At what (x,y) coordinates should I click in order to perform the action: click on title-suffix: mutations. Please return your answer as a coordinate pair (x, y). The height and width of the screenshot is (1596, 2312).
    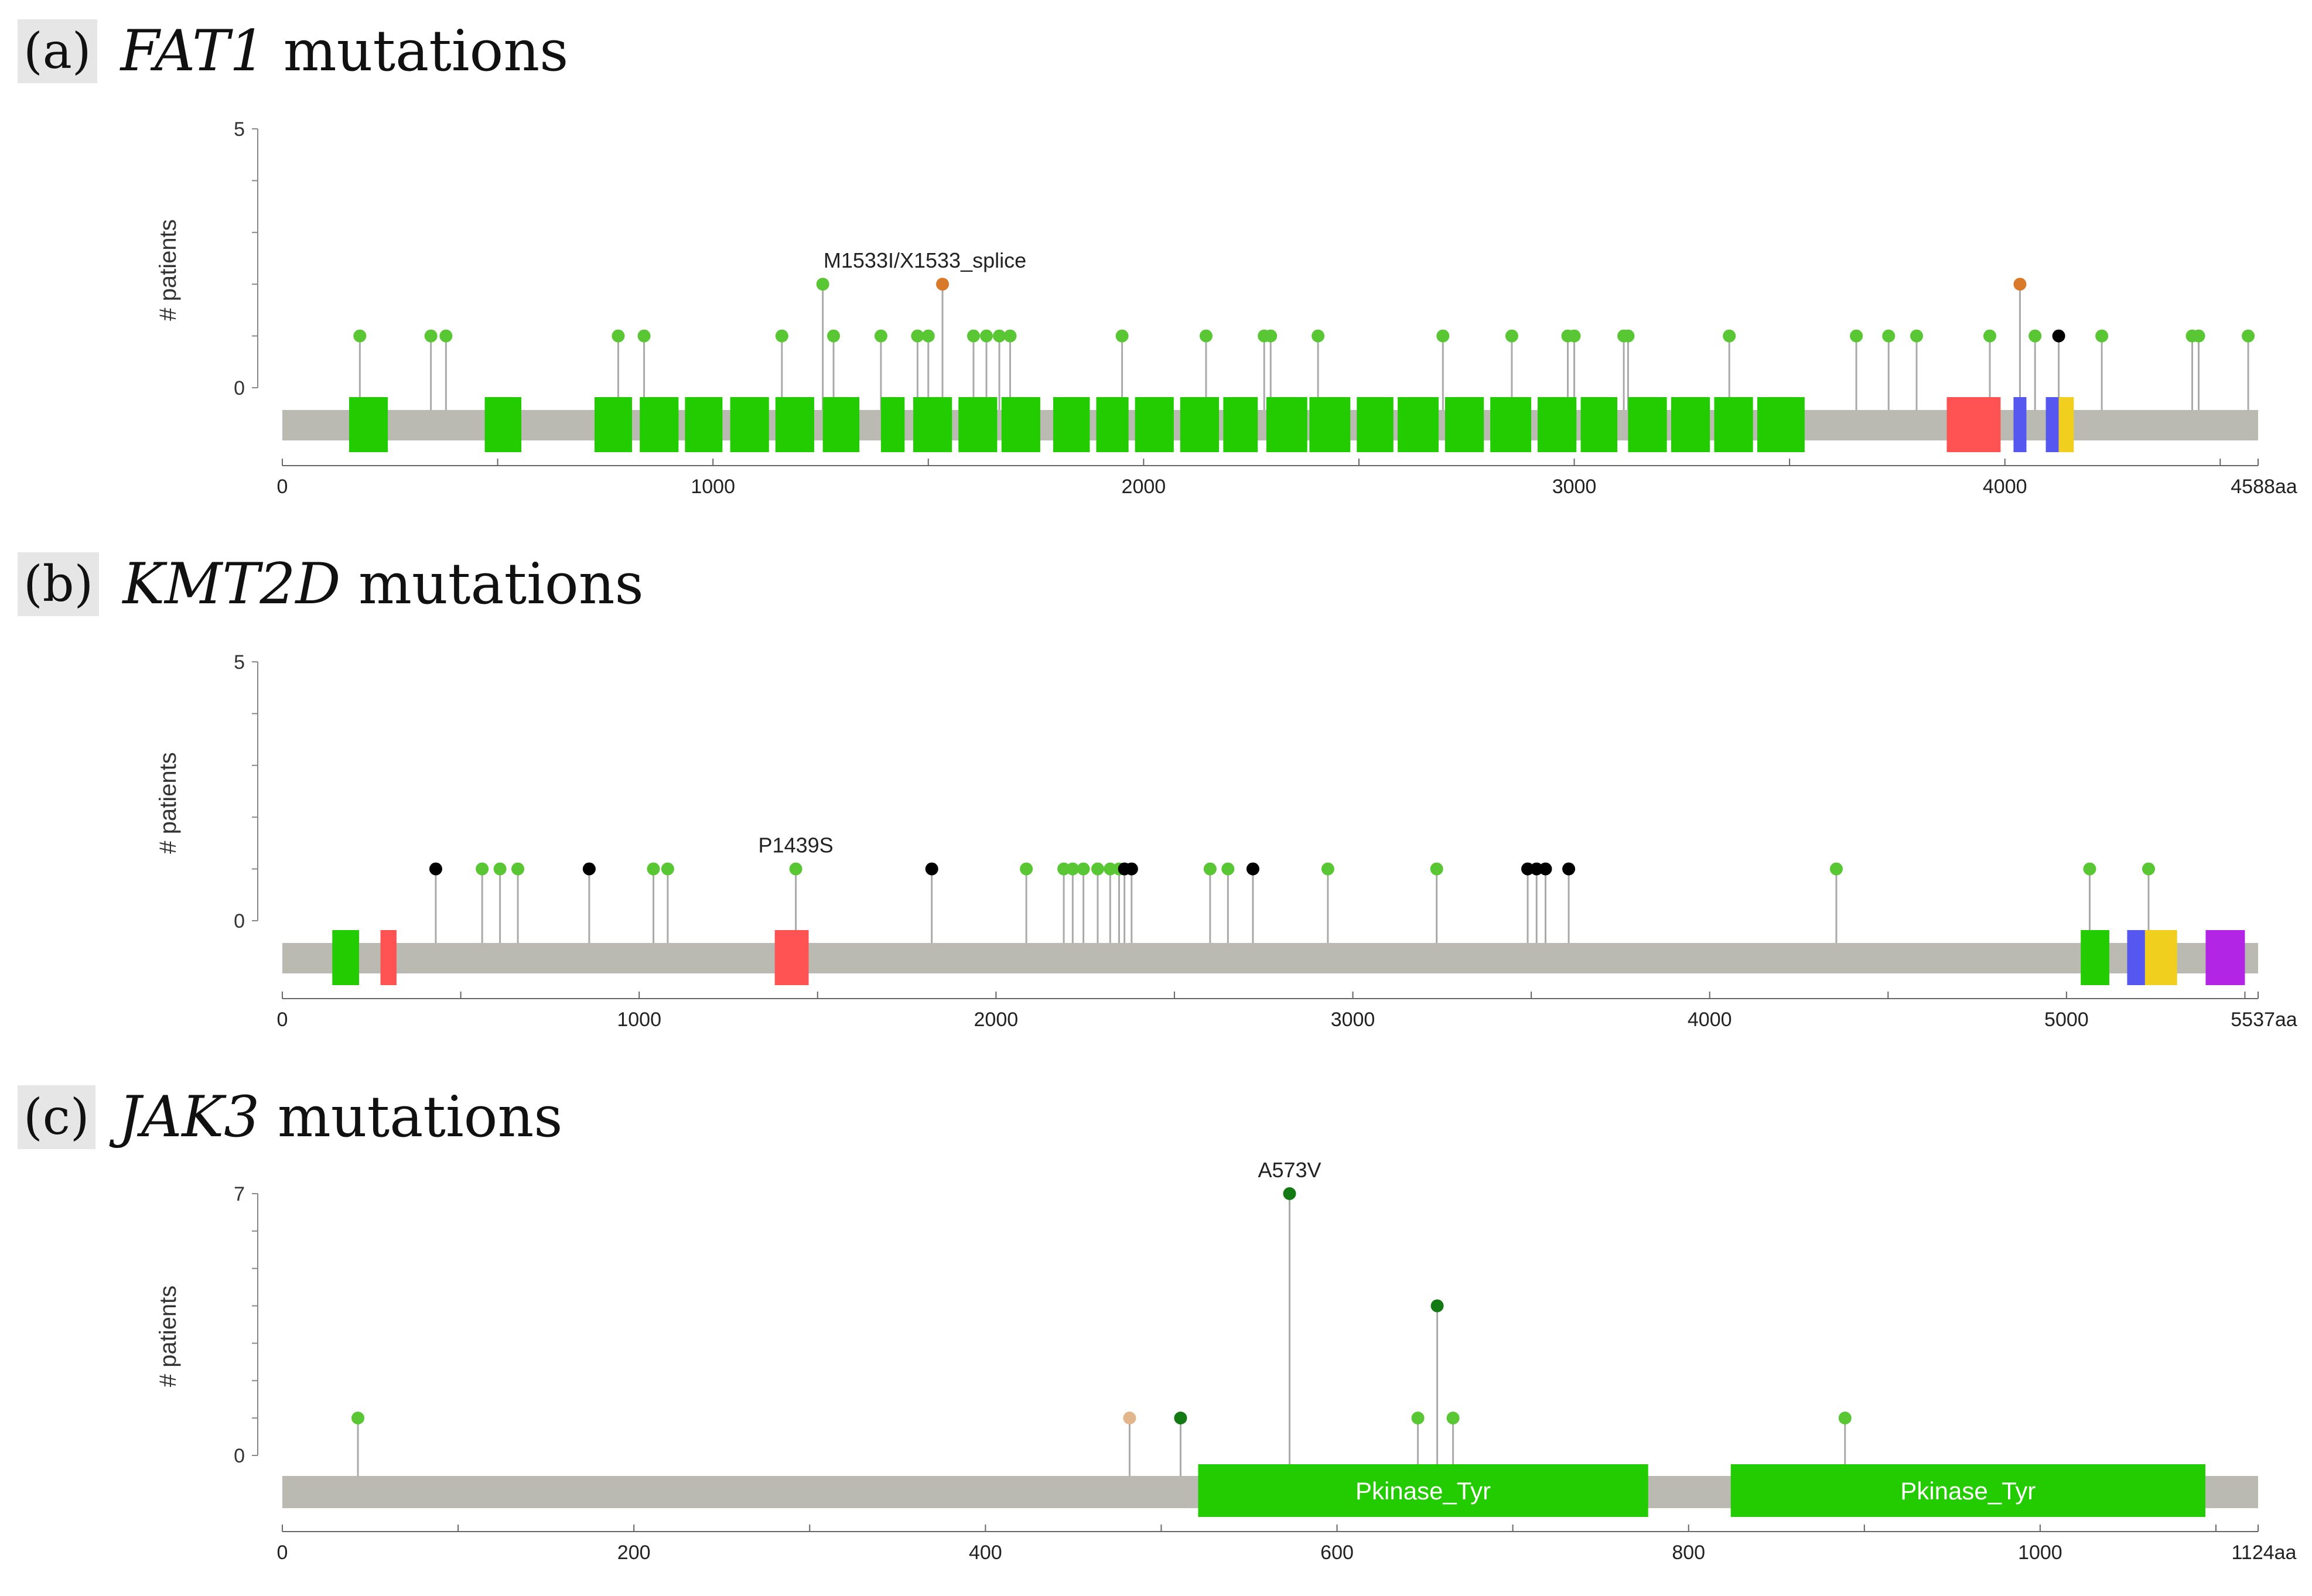
    Looking at the image, I should click on (501, 584).